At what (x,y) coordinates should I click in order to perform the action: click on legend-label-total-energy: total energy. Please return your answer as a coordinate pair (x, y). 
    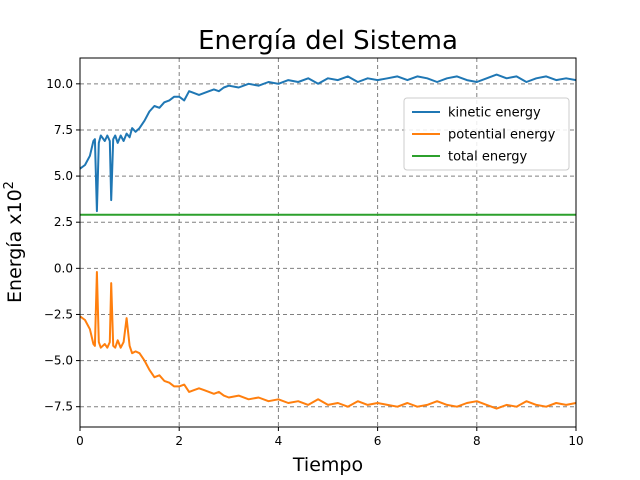
    Looking at the image, I should click on (487, 157).